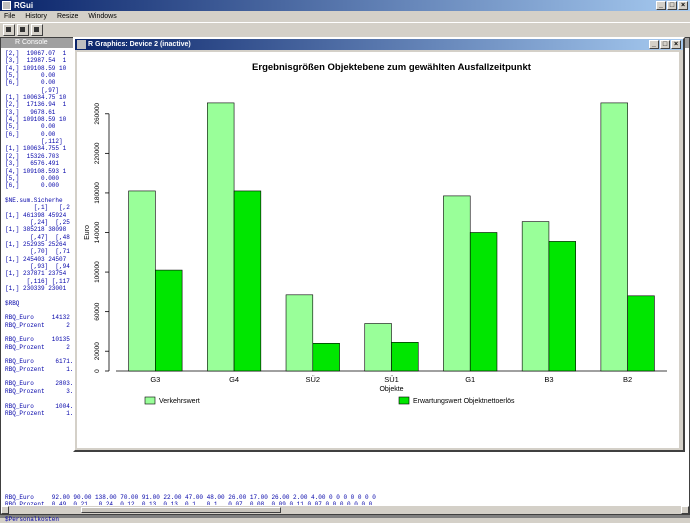 The image size is (690, 523). Describe the element at coordinates (37, 237) in the screenshot. I see `console-line: [,47] [,48` at that location.